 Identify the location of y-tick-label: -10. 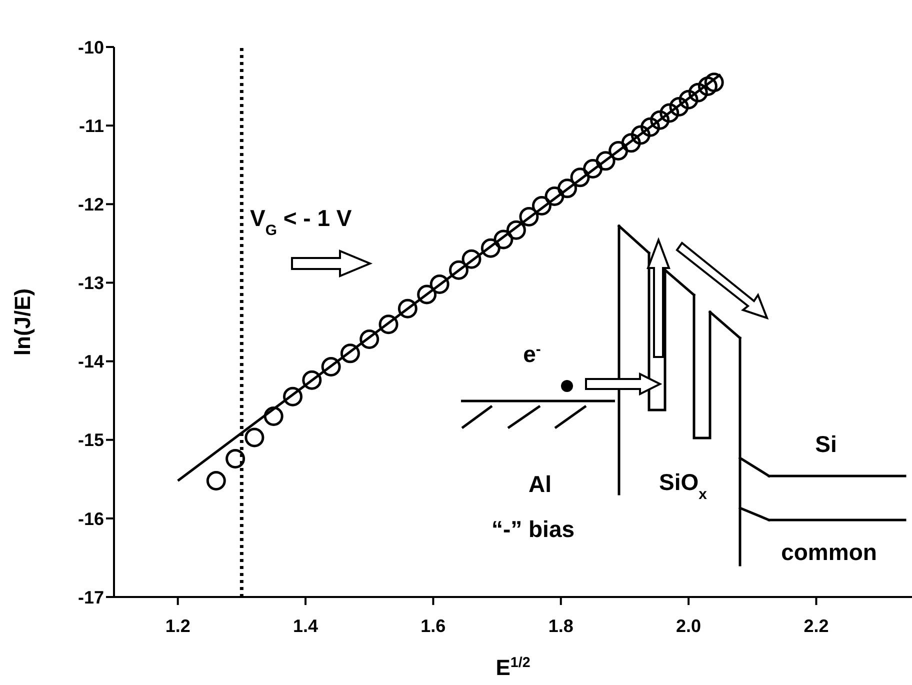
(91, 47).